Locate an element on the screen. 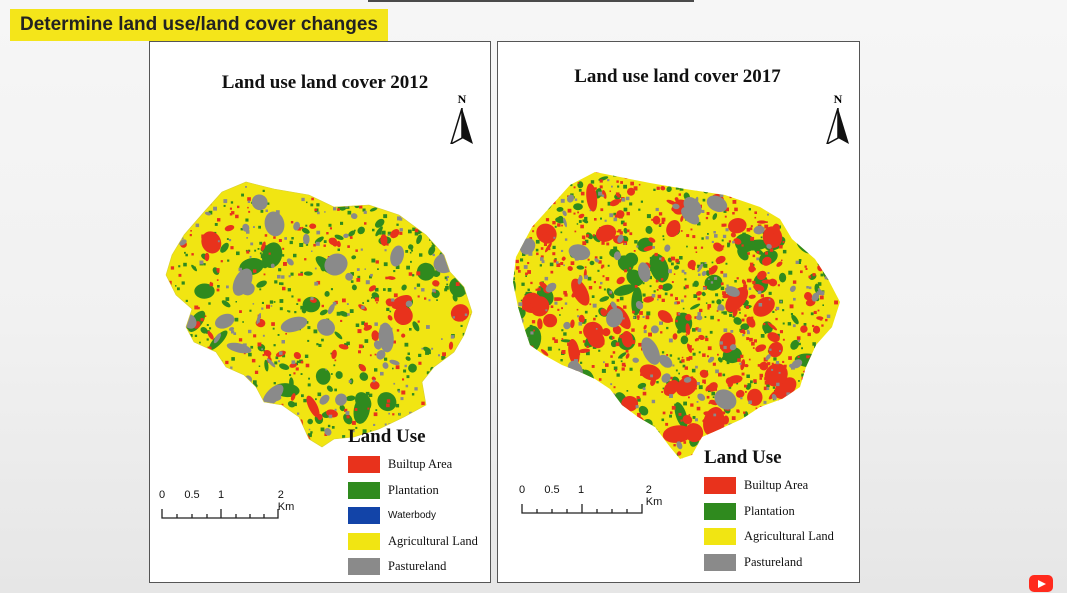 This screenshot has height=593, width=1067. slide-title: Determine land use/land cover changes is located at coordinates (199, 25).